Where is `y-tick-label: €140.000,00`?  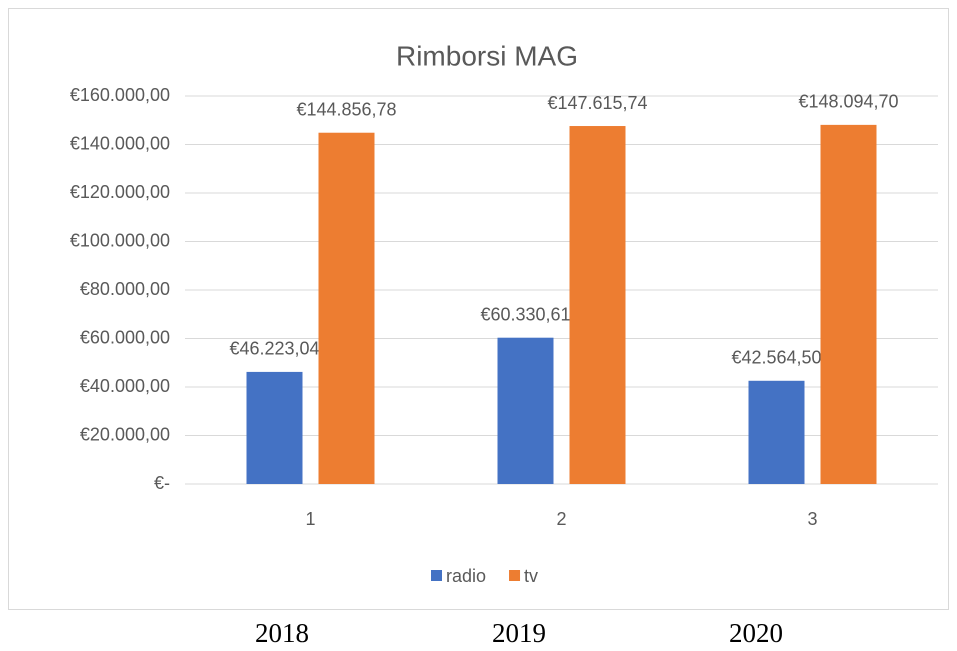 y-tick-label: €140.000,00 is located at coordinates (120, 143).